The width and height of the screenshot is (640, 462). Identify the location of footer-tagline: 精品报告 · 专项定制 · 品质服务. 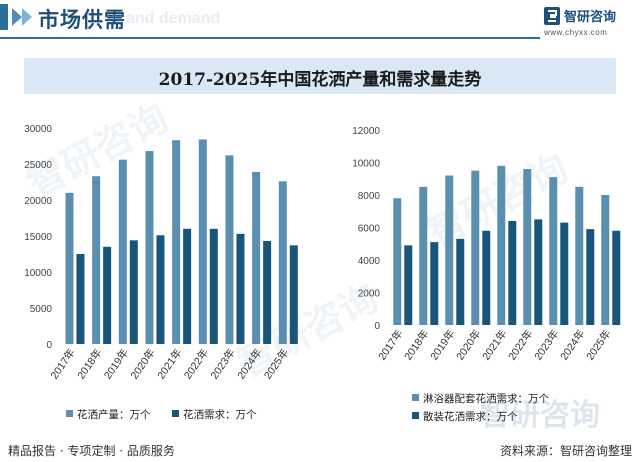
(91, 451).